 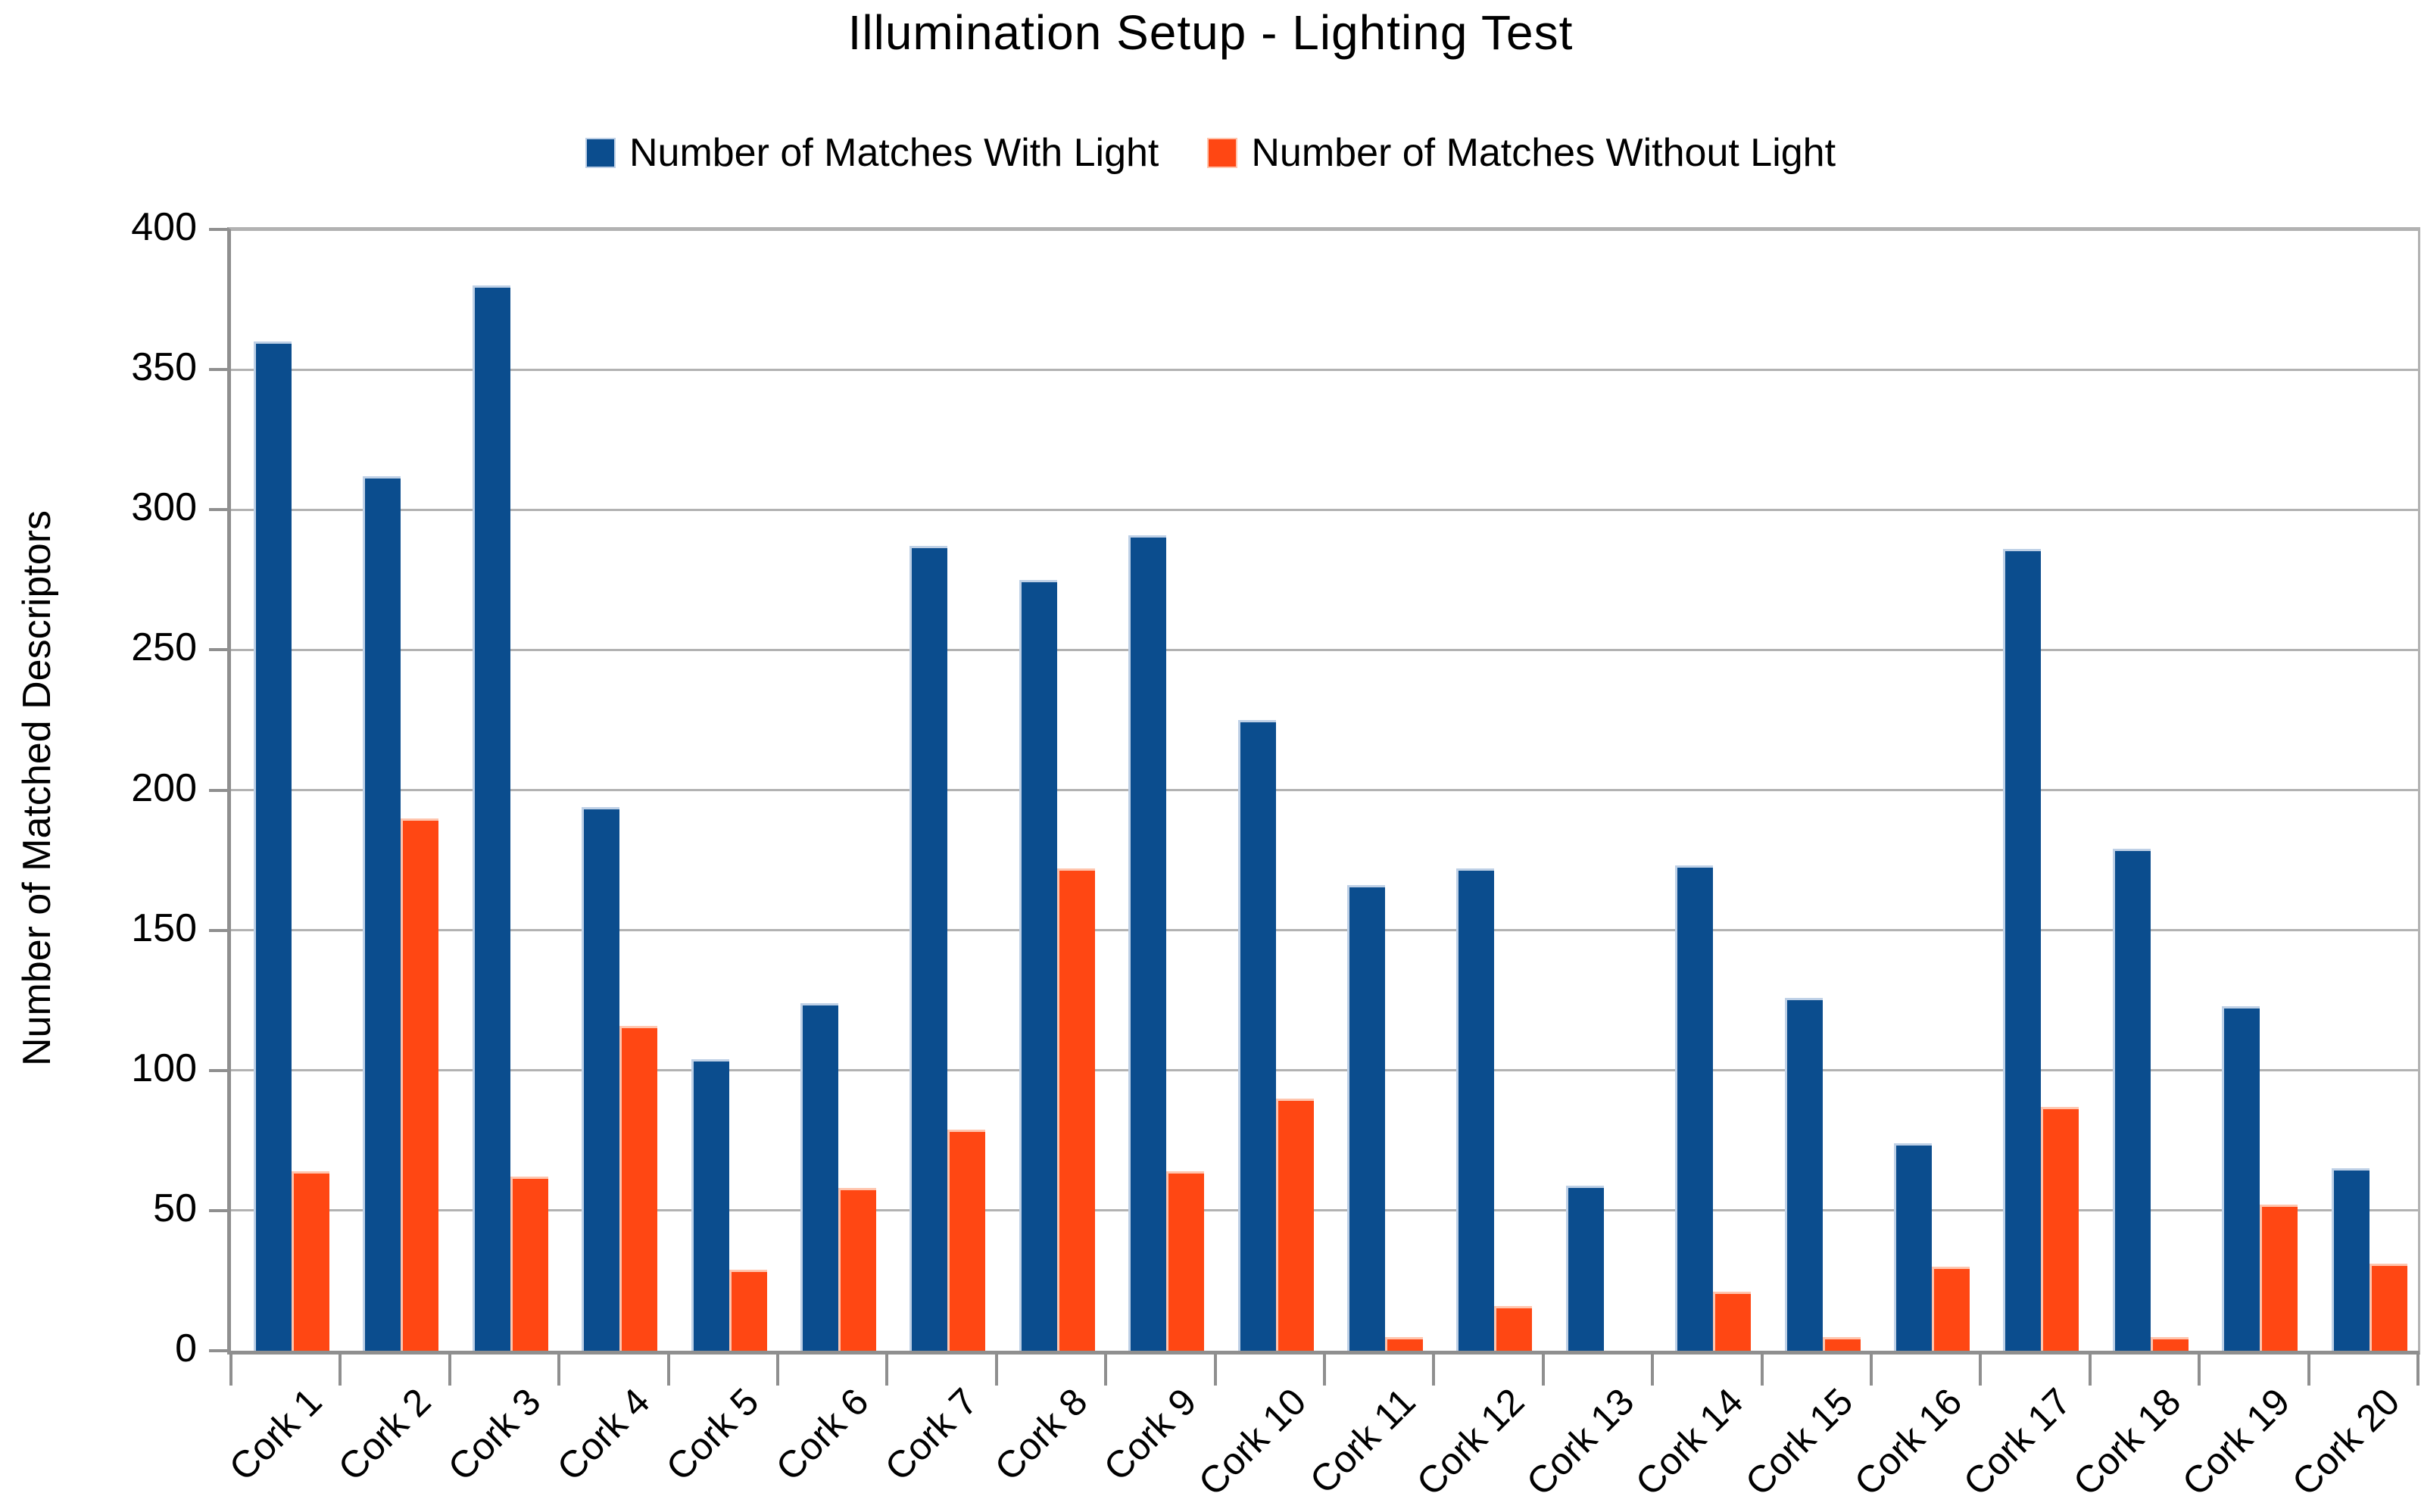 I want to click on y-tick-label-200: 200, so click(x=164, y=787).